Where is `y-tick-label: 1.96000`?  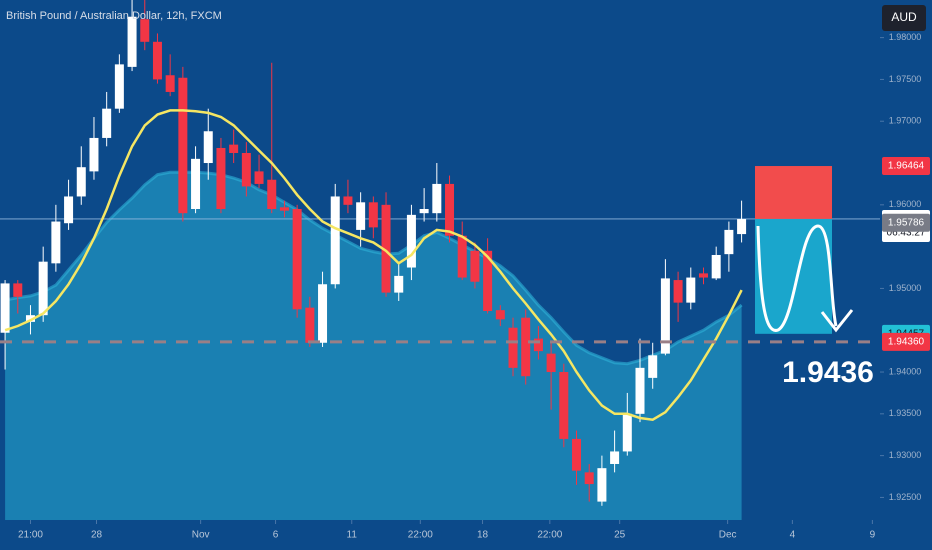
y-tick-label: 1.96000 is located at coordinates (905, 204).